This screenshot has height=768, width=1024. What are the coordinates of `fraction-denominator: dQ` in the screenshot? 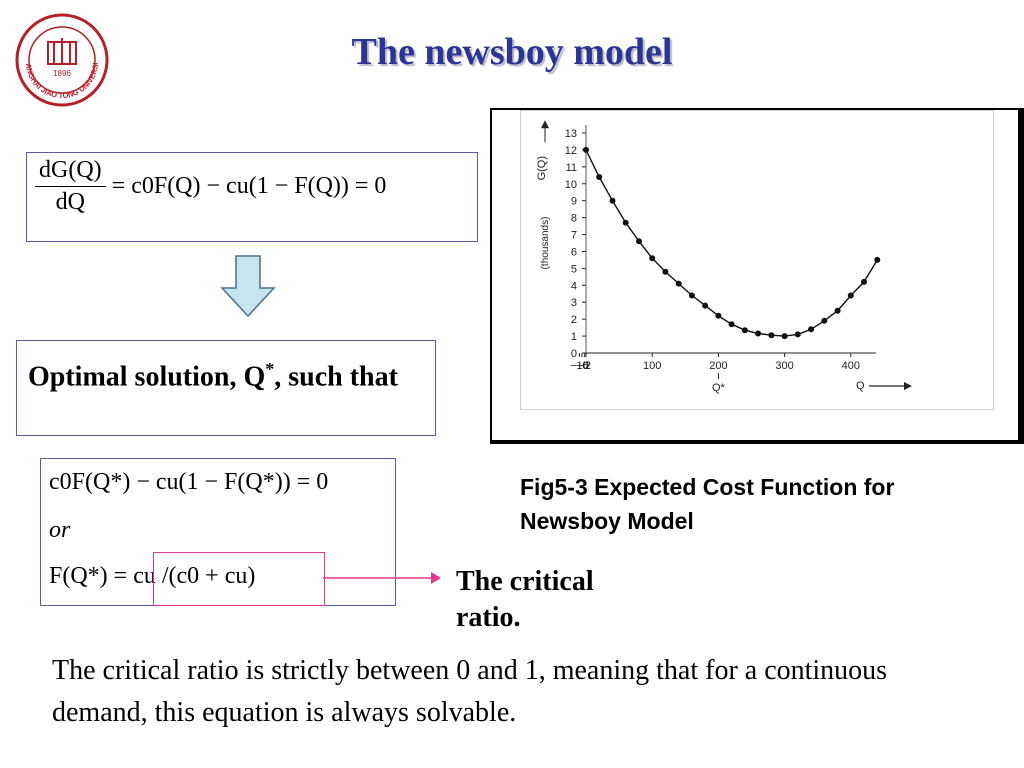 It's located at (70, 202).